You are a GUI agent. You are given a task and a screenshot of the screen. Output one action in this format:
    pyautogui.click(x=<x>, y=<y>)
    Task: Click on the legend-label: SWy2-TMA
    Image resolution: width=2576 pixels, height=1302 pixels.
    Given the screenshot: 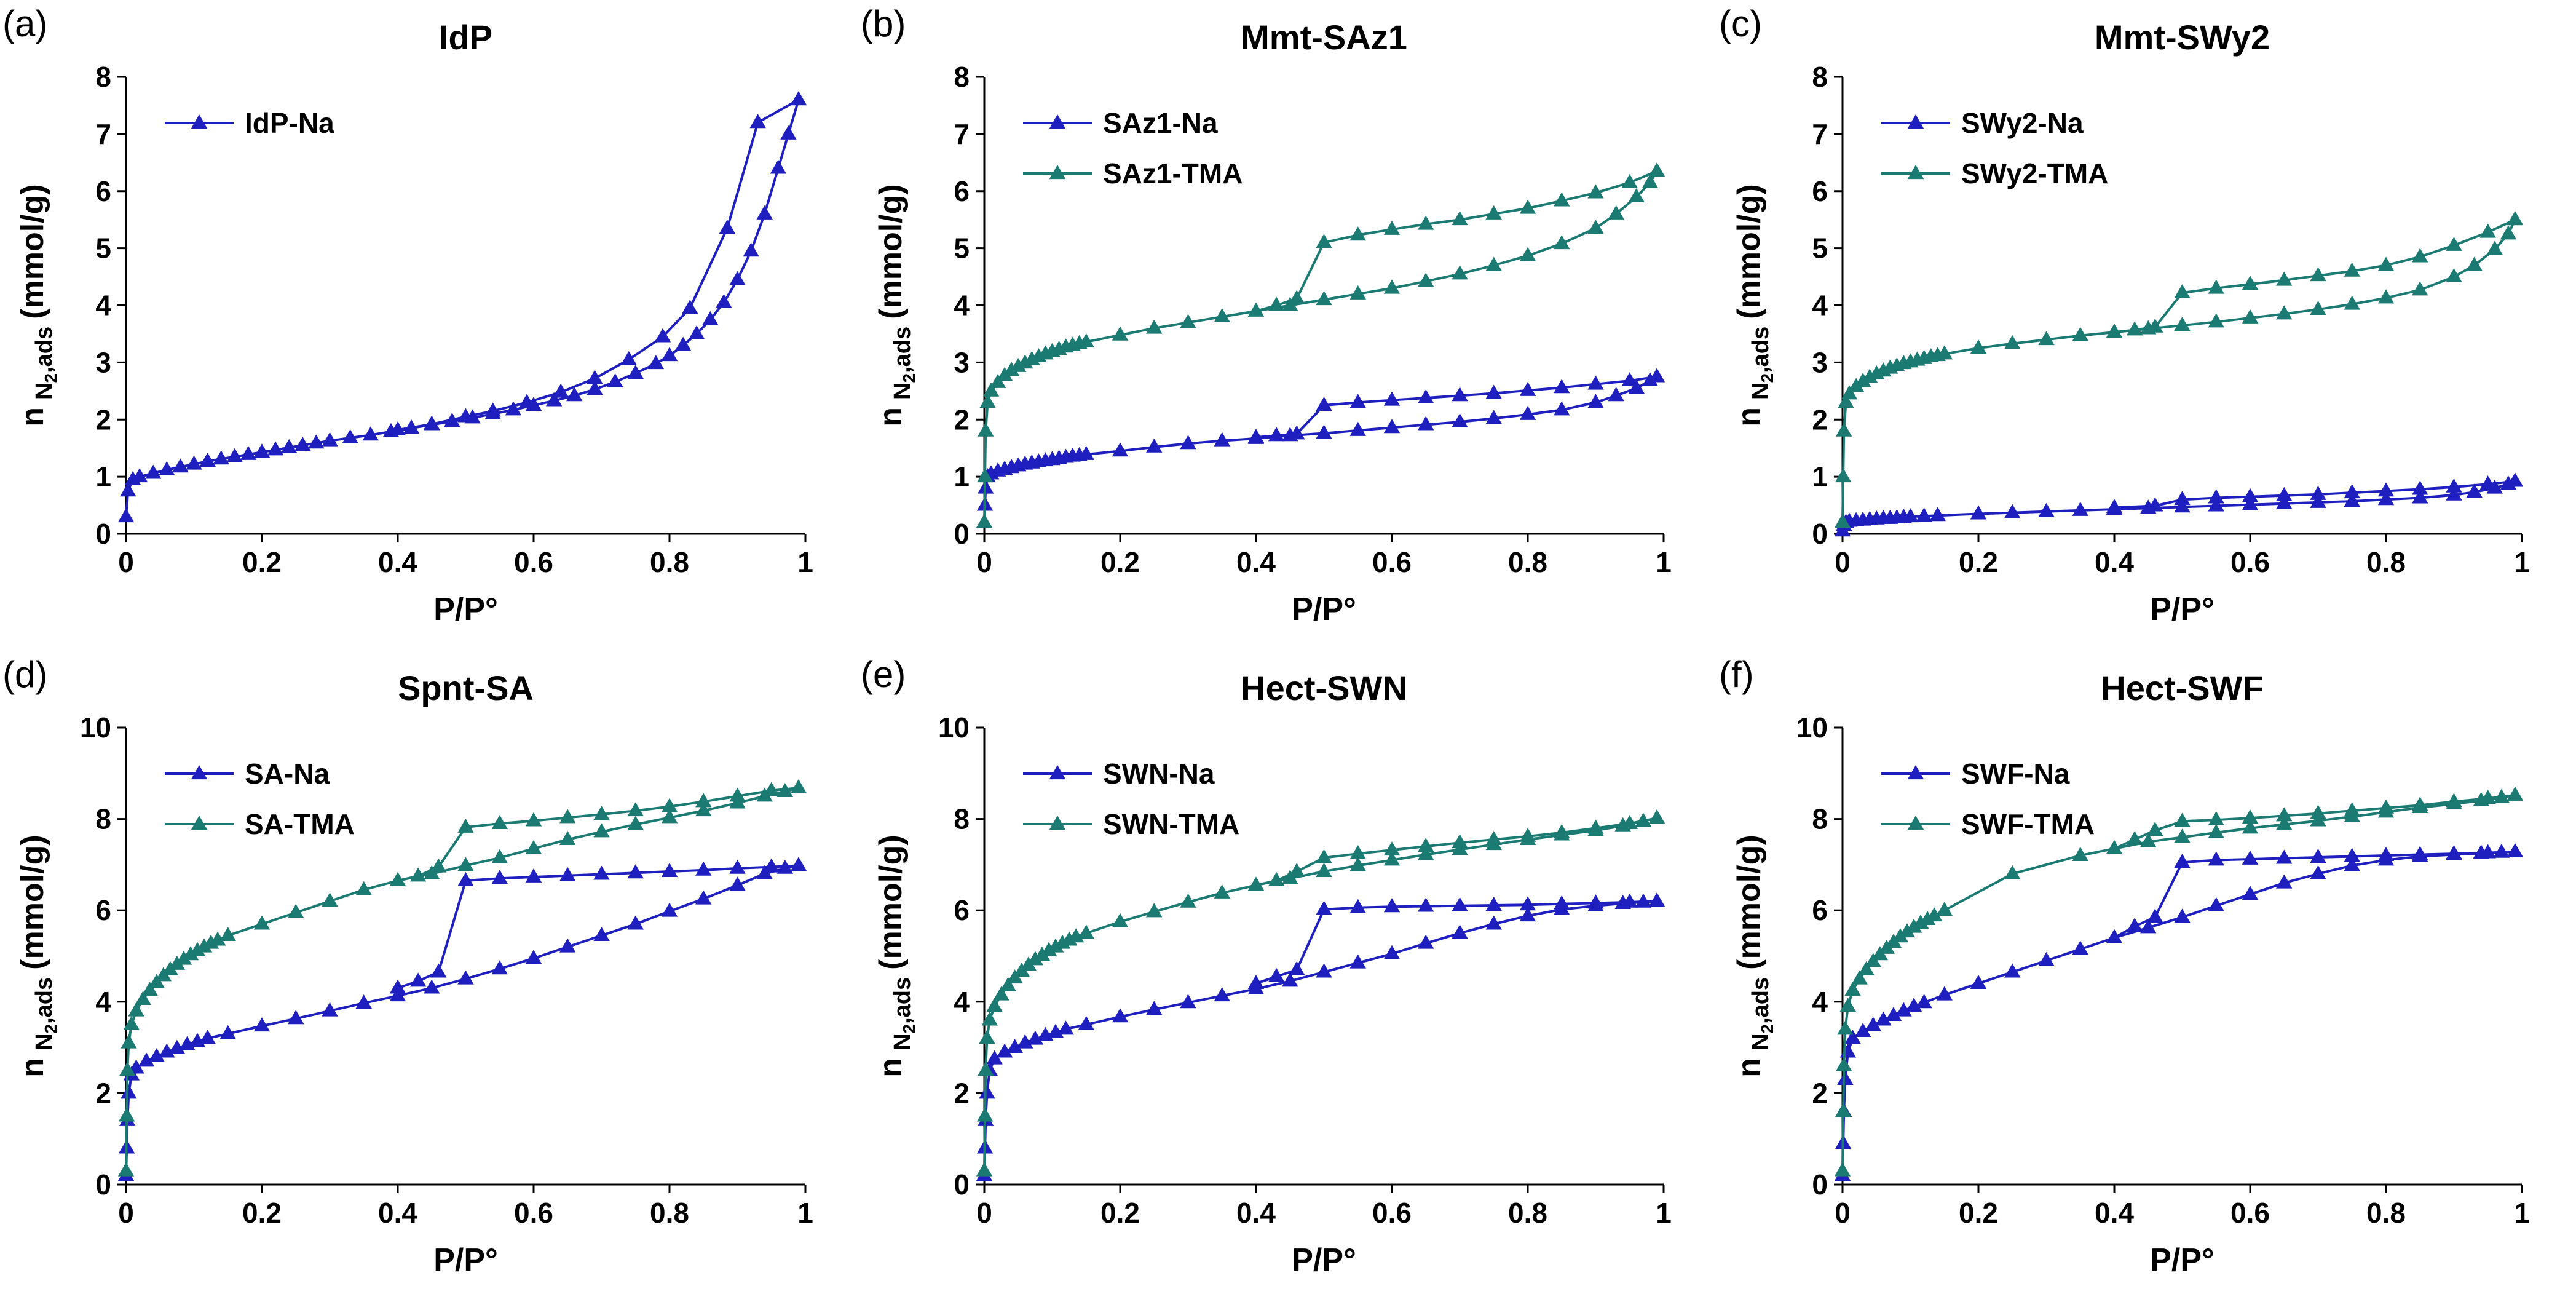 What is the action you would take?
    pyautogui.click(x=2035, y=173)
    